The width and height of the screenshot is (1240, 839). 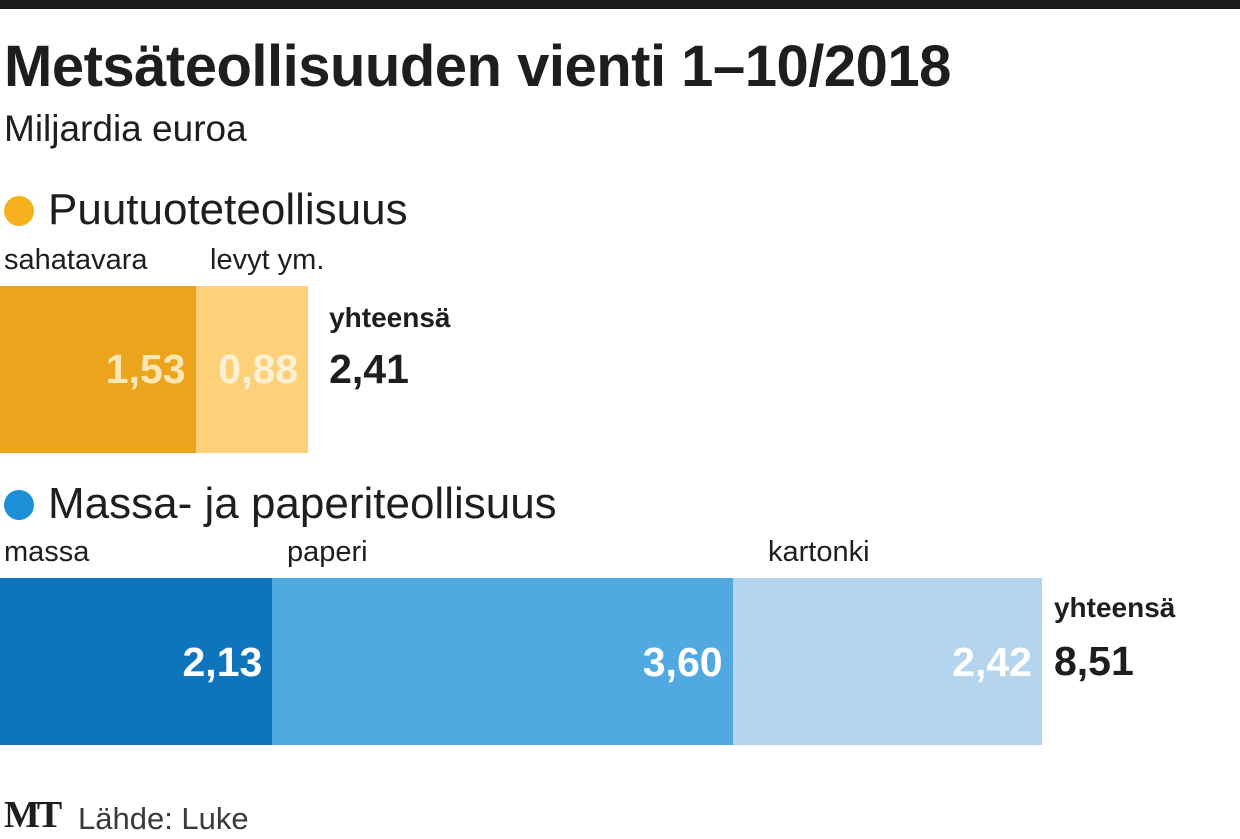 I want to click on group-title: Puutuoteteollisuus, so click(x=228, y=209).